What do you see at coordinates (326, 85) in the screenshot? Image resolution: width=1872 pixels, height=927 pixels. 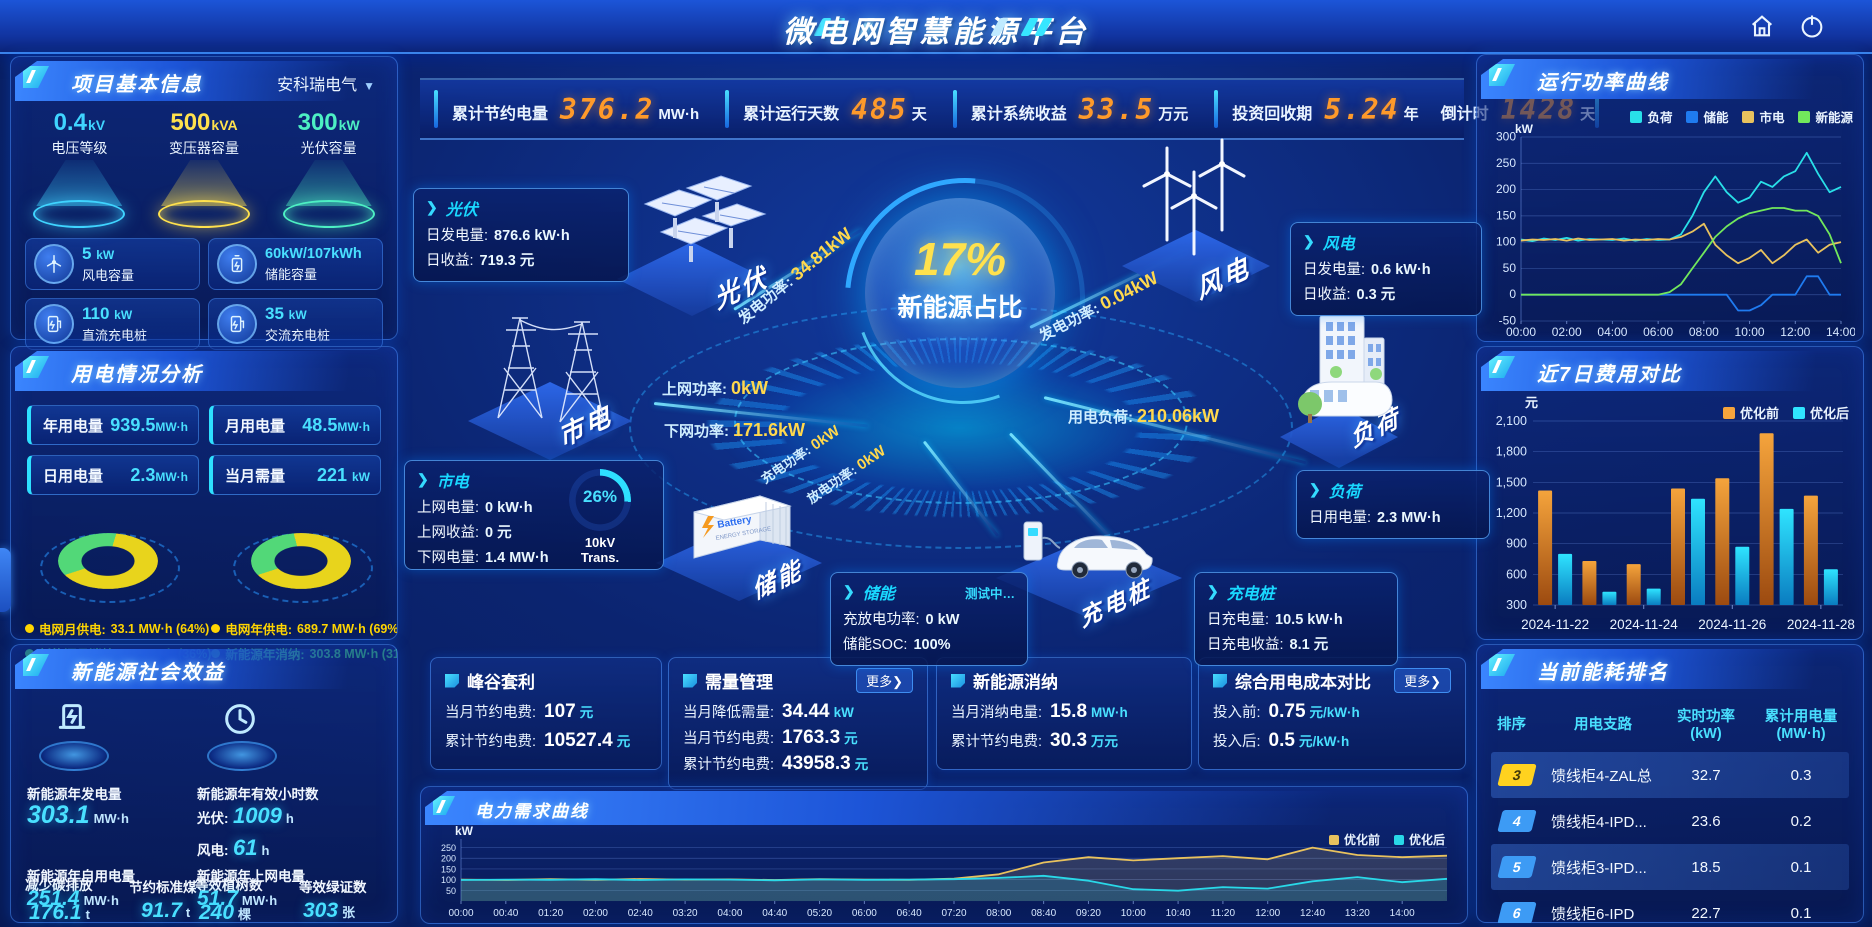 I see `company-select: 安科瑞电气 ▼` at bounding box center [326, 85].